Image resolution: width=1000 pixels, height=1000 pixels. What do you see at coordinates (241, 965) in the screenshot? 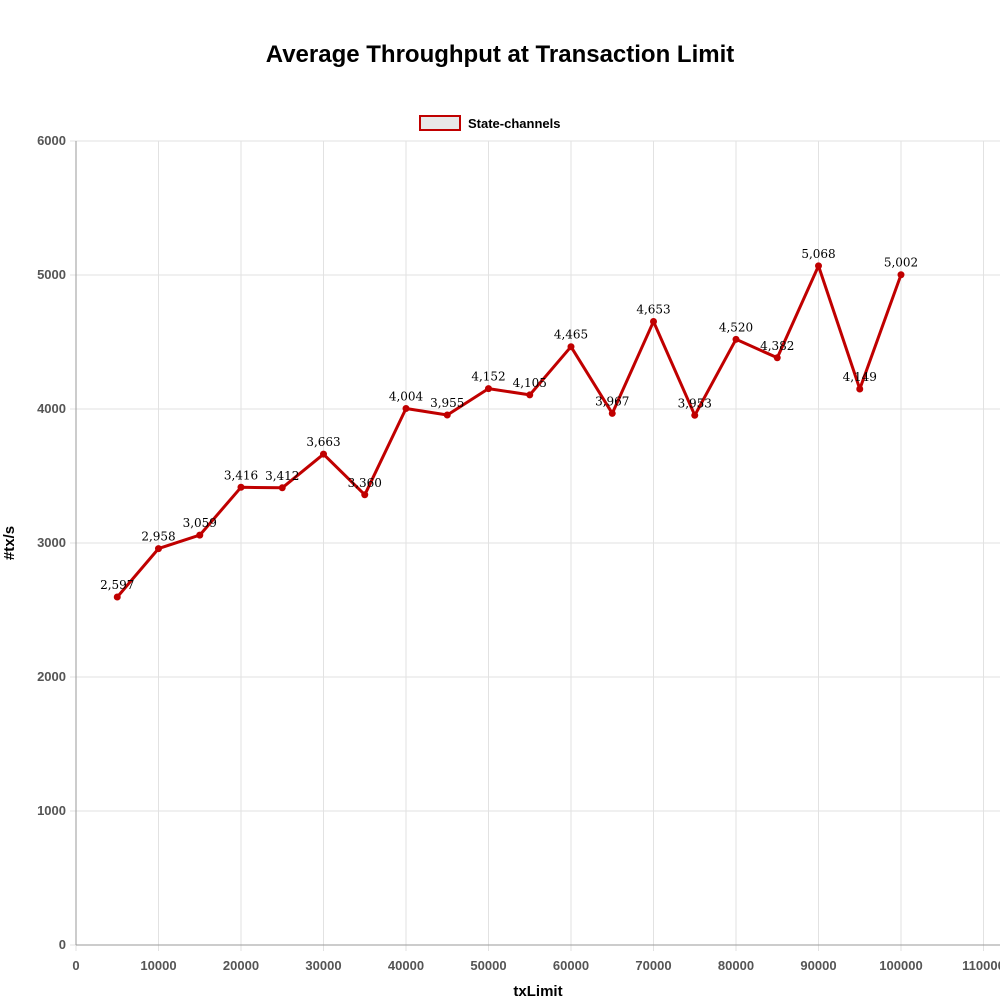
I see `x-tick-label: 20000` at bounding box center [241, 965].